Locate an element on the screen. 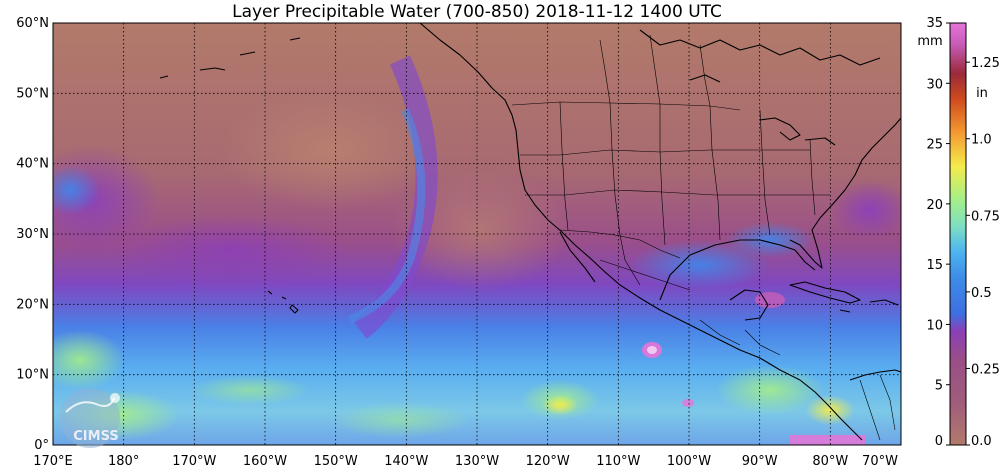 The image size is (1000, 470). colorbar-mm-tick-label: 30 is located at coordinates (934, 84).